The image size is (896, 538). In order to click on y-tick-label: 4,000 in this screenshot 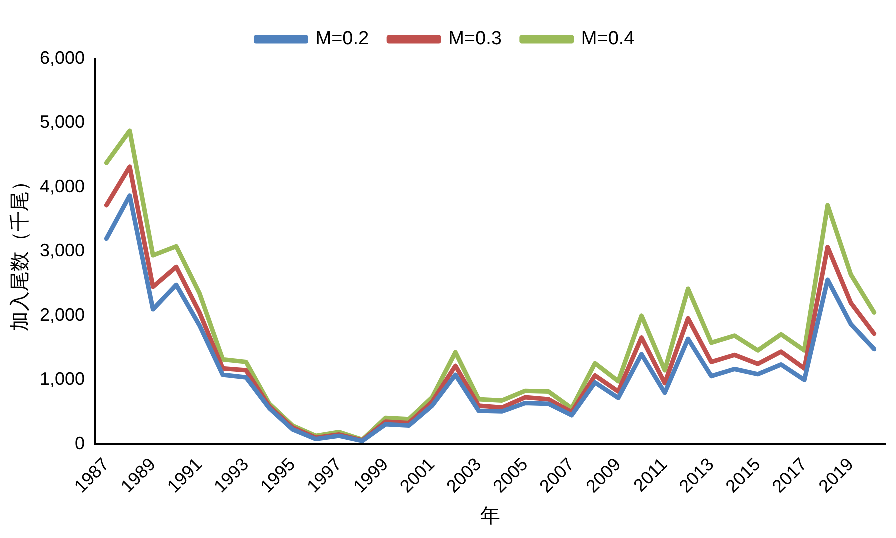, I will do `click(63, 186)`.